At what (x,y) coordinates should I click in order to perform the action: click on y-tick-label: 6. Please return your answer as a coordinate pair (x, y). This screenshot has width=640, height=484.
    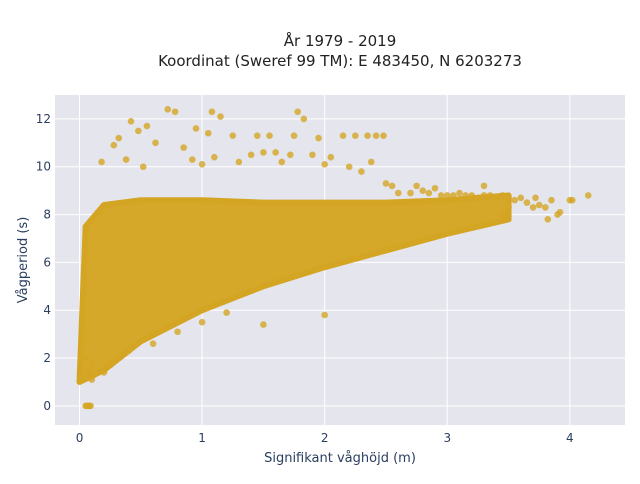
    Looking at the image, I should click on (47, 262).